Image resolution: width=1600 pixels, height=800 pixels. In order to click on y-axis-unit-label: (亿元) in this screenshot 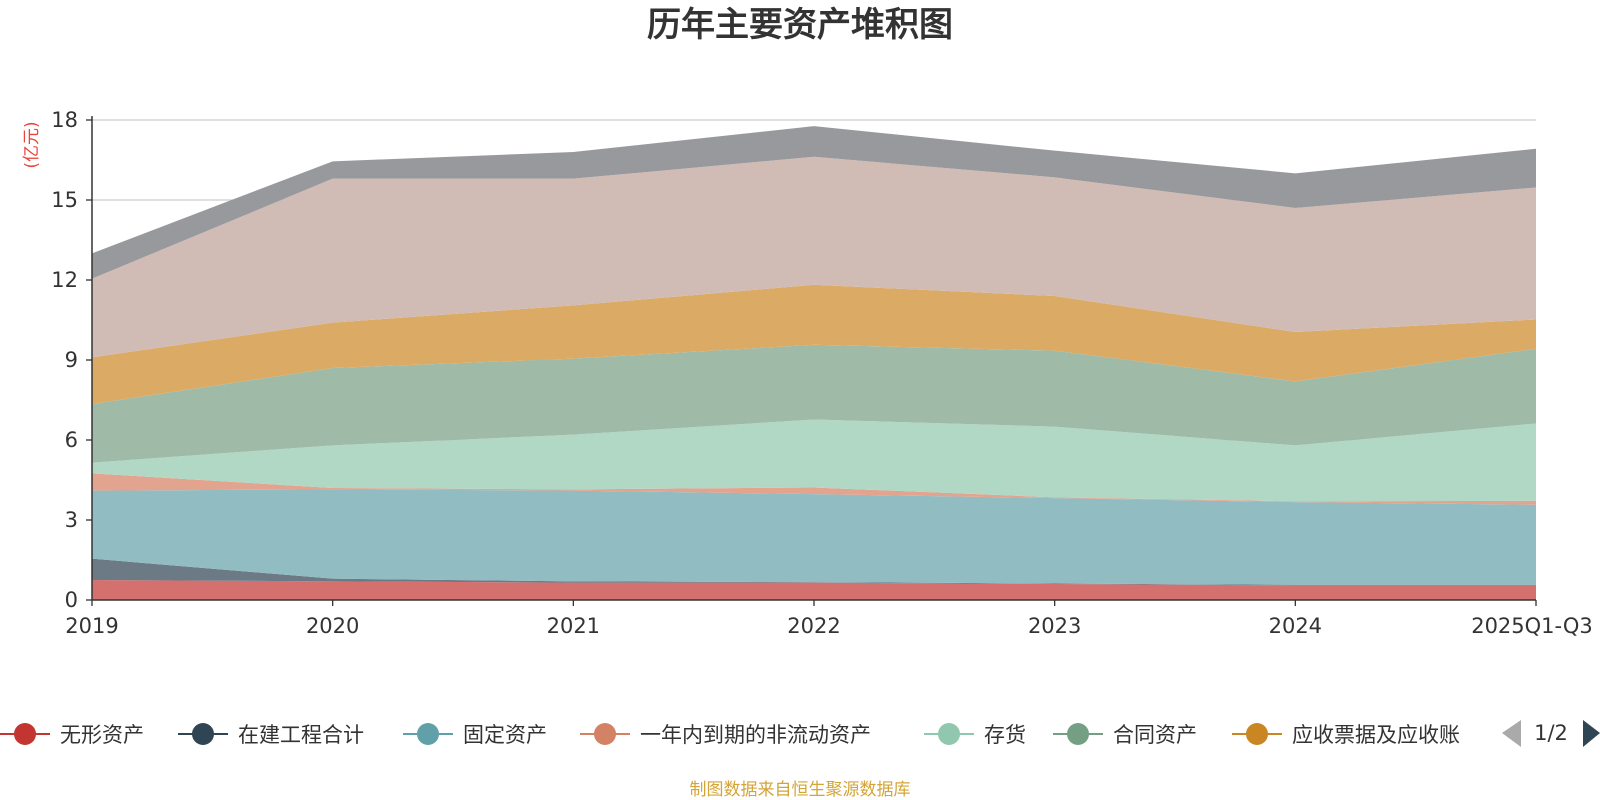, I will do `click(32, 144)`.